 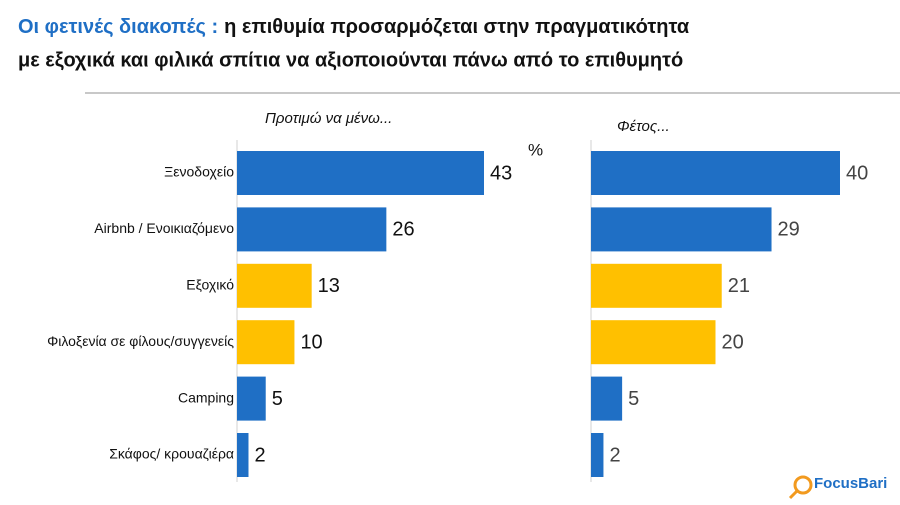 What do you see at coordinates (733, 342) in the screenshot?
I see `value-label: 20` at bounding box center [733, 342].